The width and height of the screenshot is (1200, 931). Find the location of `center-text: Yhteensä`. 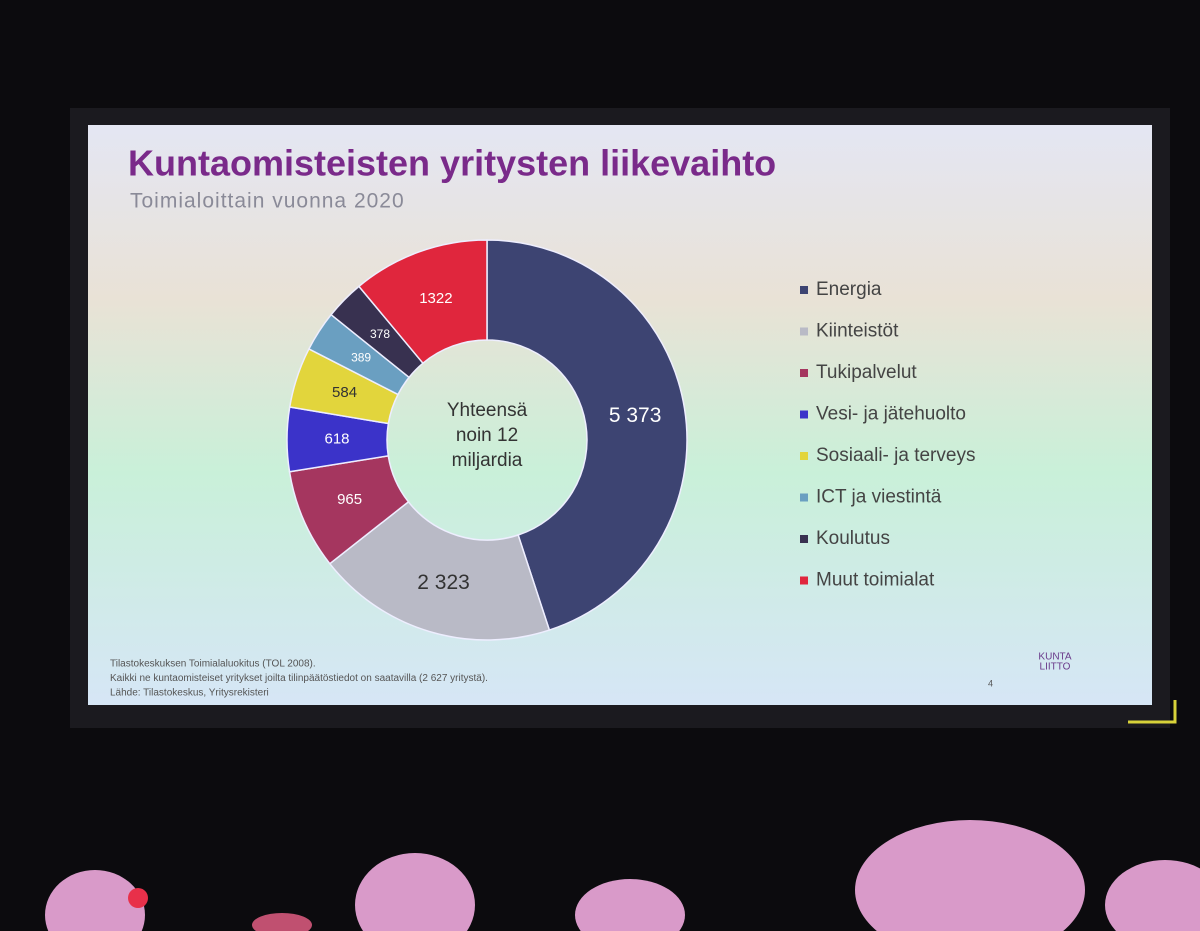

center-text: Yhteensä is located at coordinates (487, 410).